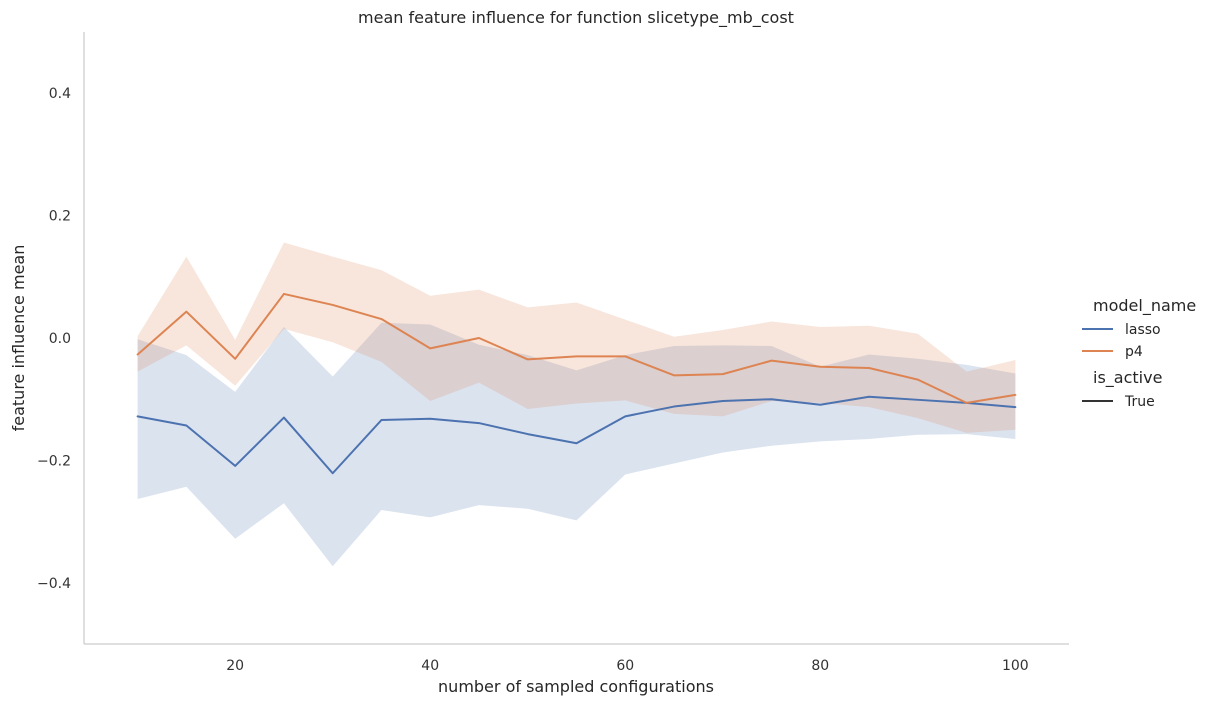  I want to click on y-tick-labels: −0.4 −0.2 0.0 0.2 0.4, so click(54, 339).